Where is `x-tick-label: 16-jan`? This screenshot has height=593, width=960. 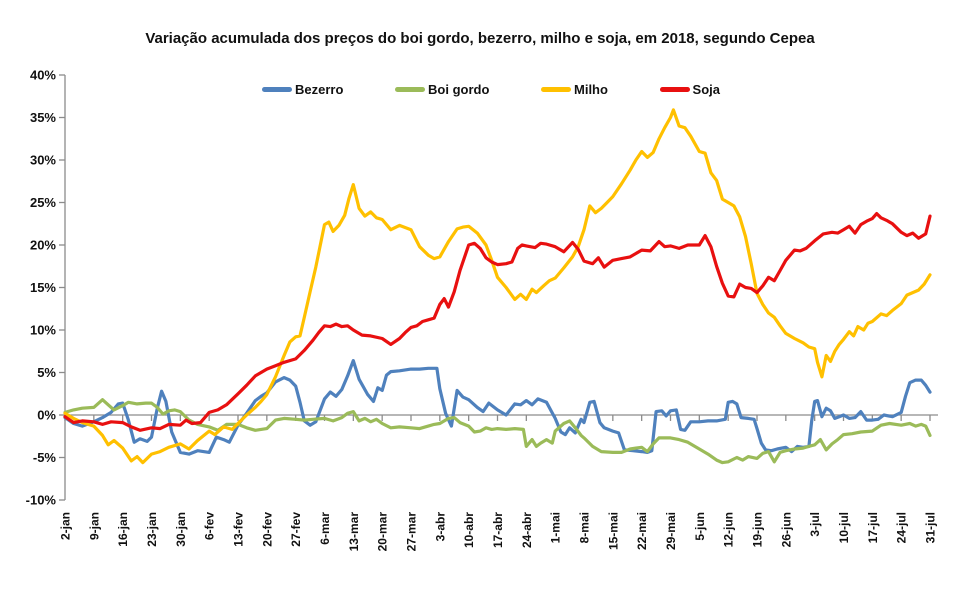 x-tick-label: 16-jan is located at coordinates (123, 529).